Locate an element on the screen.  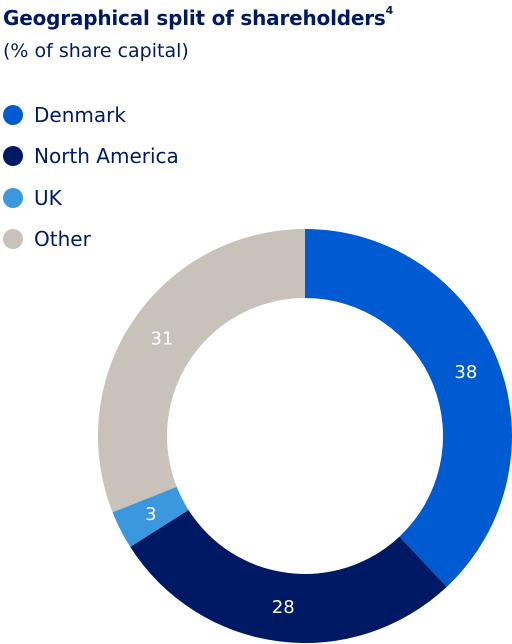
legend: Denmark North America UK Other is located at coordinates (91, 177).